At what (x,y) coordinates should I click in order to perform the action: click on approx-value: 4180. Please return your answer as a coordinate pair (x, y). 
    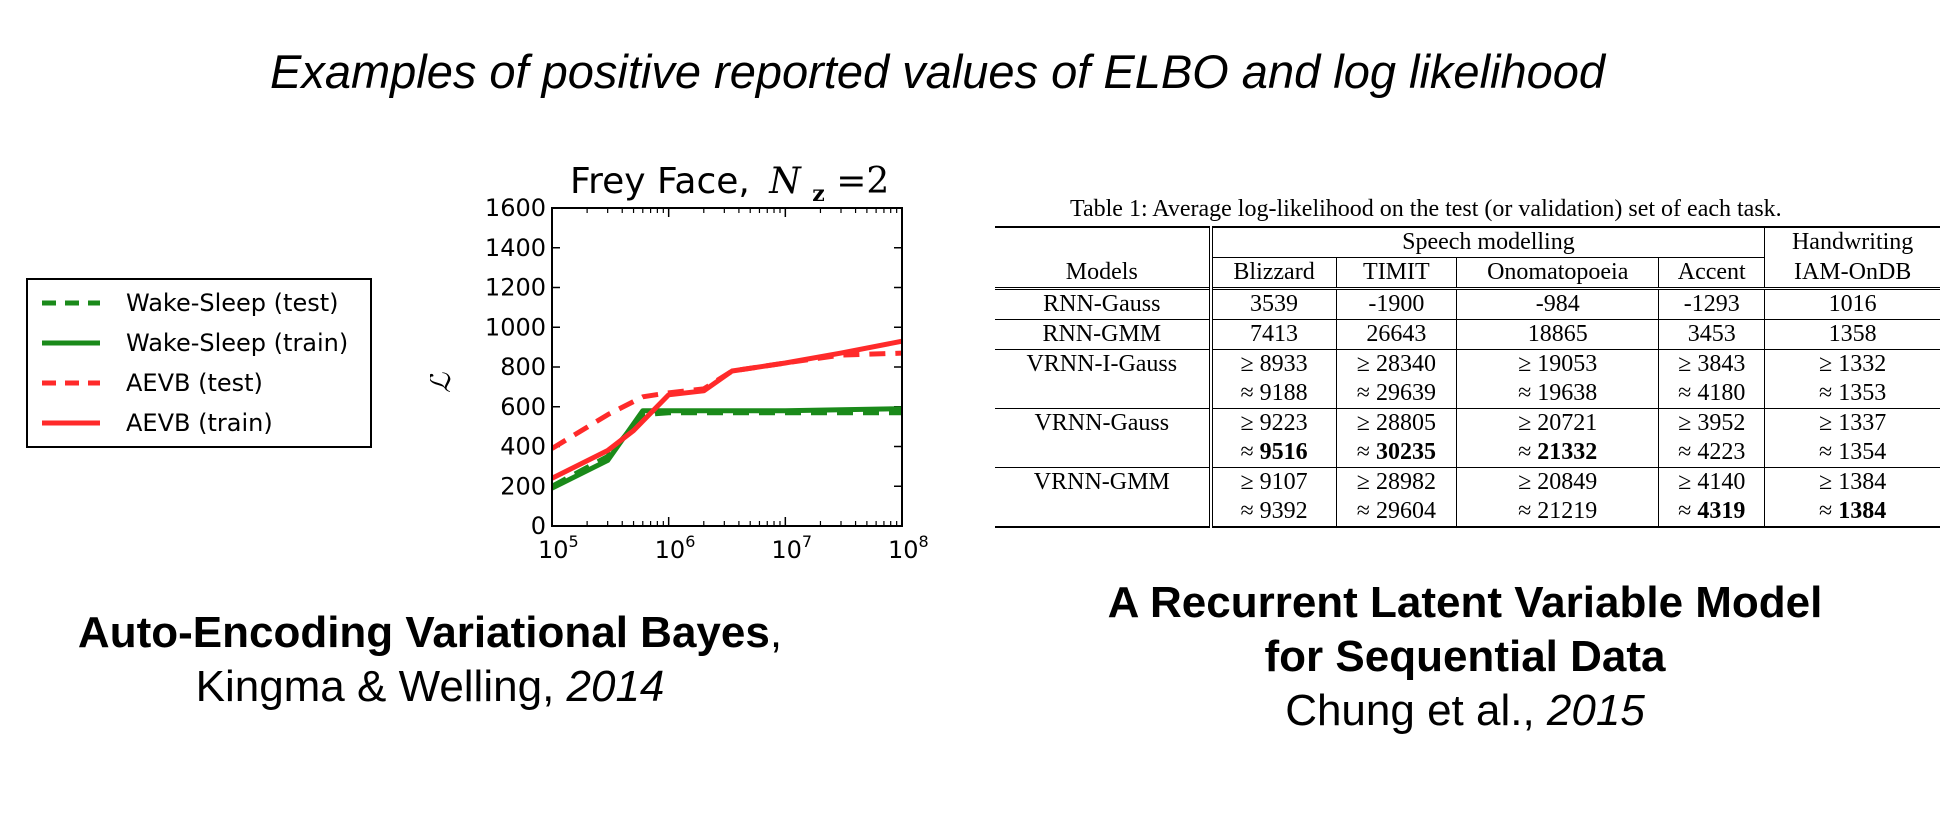
    Looking at the image, I should click on (1721, 393).